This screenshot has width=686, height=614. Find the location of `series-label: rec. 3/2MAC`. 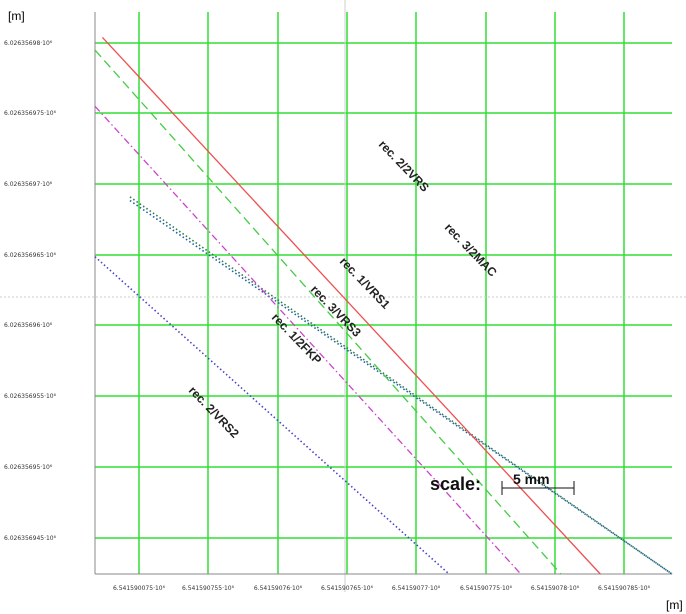

series-label: rec. 3/2MAC is located at coordinates (471, 249).